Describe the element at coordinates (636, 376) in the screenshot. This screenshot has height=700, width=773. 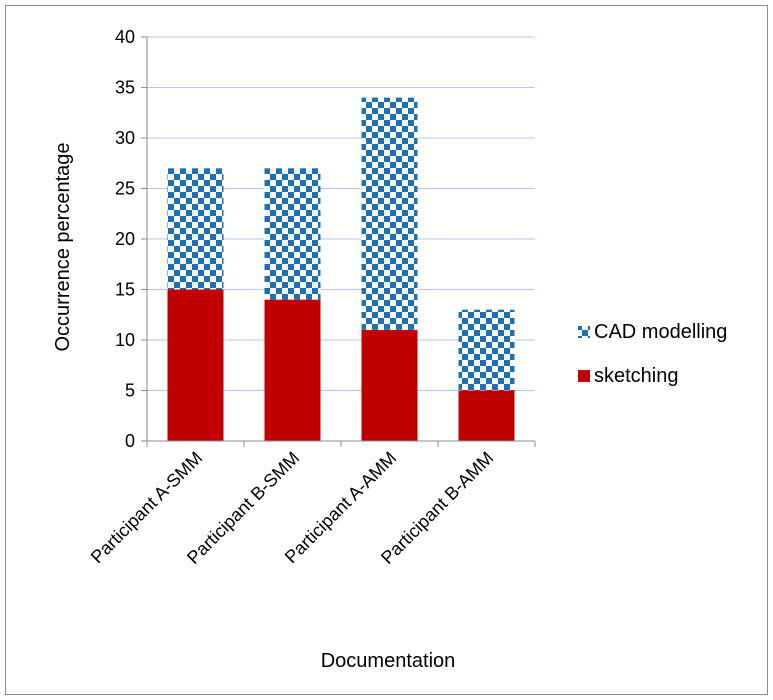
I see `legend-label: sketching` at that location.